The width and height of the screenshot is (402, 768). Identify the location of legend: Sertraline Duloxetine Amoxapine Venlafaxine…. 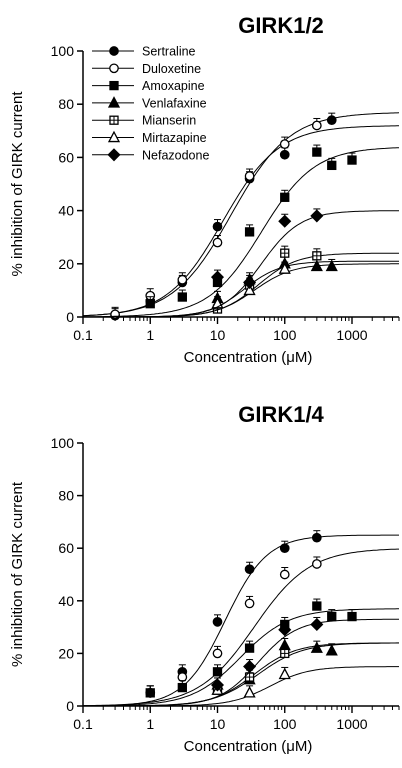
(150, 103).